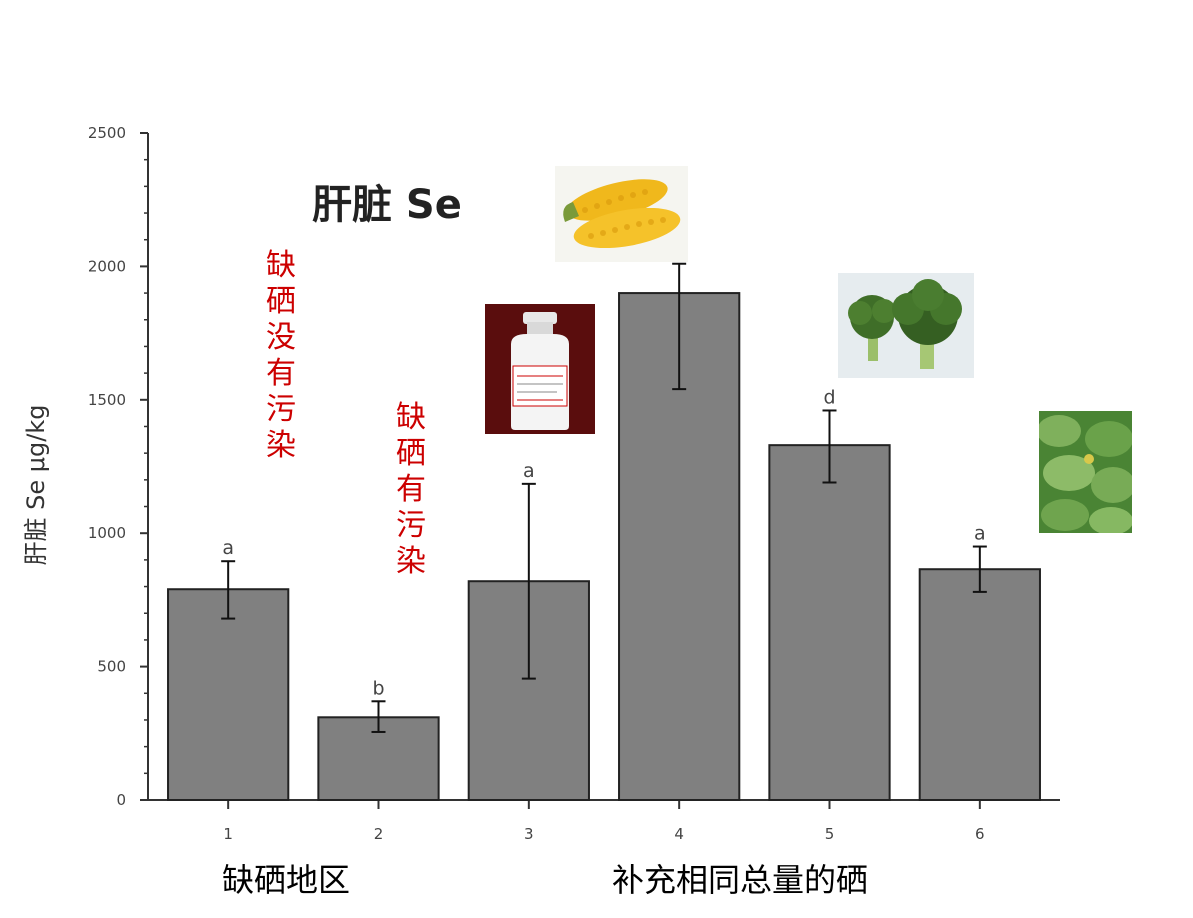  I want to click on significance-label: d, so click(829, 397).